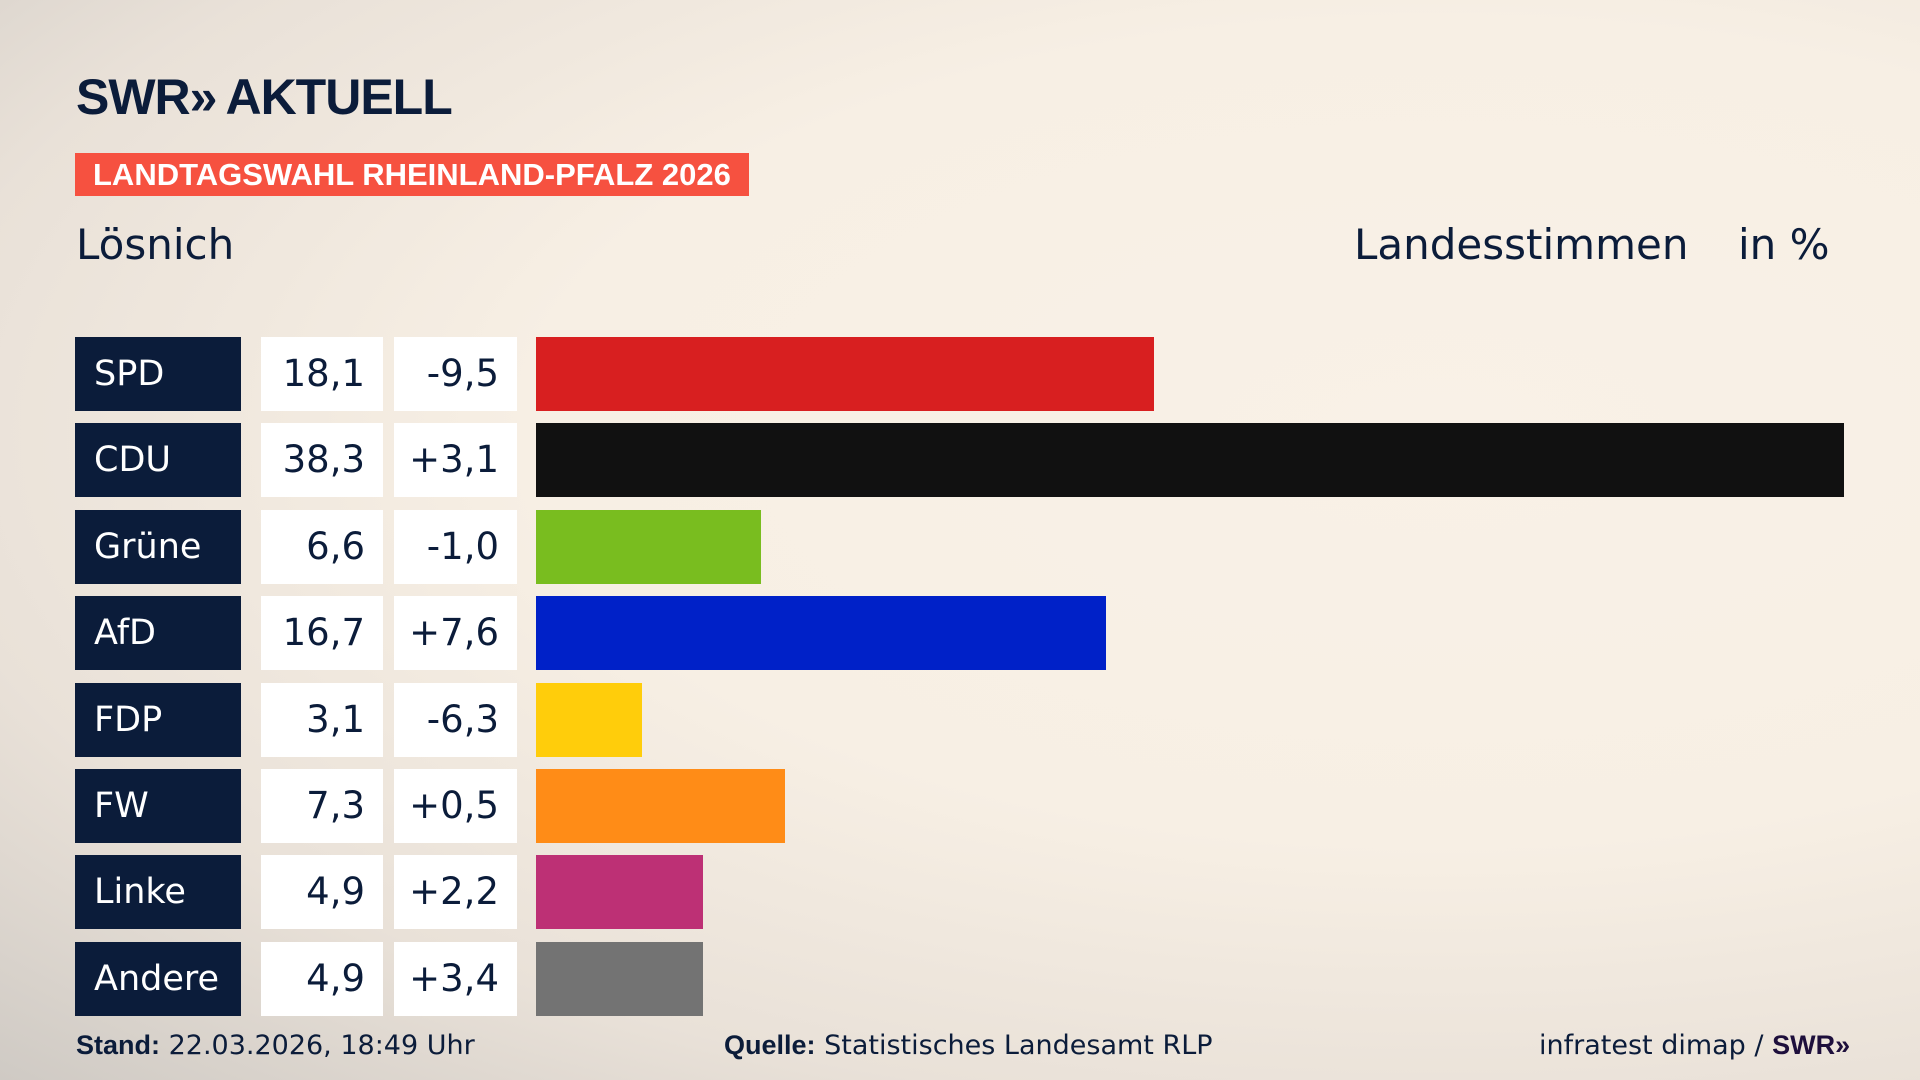  I want to click on party-label: FDP, so click(158, 719).